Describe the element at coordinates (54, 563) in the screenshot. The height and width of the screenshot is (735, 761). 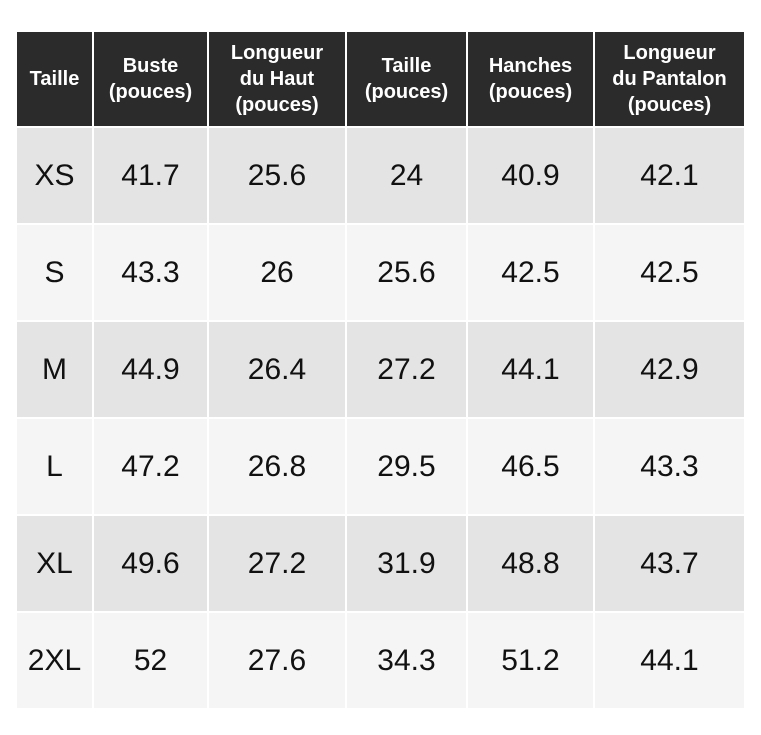
I see `size-cell: XL` at that location.